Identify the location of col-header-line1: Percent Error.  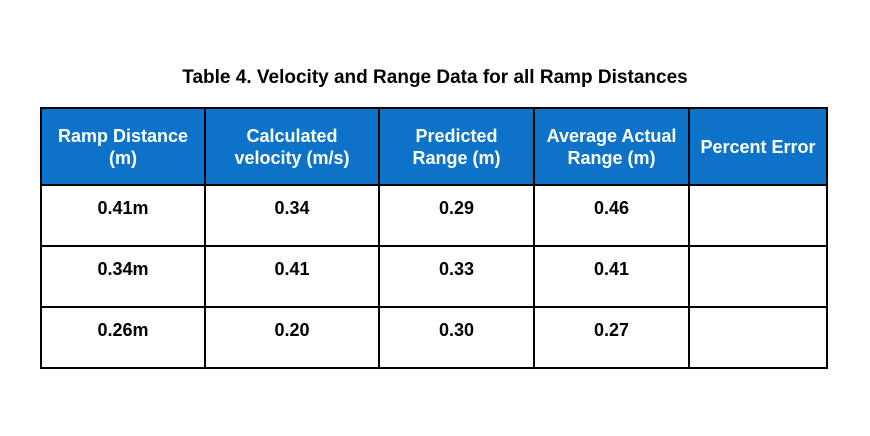
(758, 146).